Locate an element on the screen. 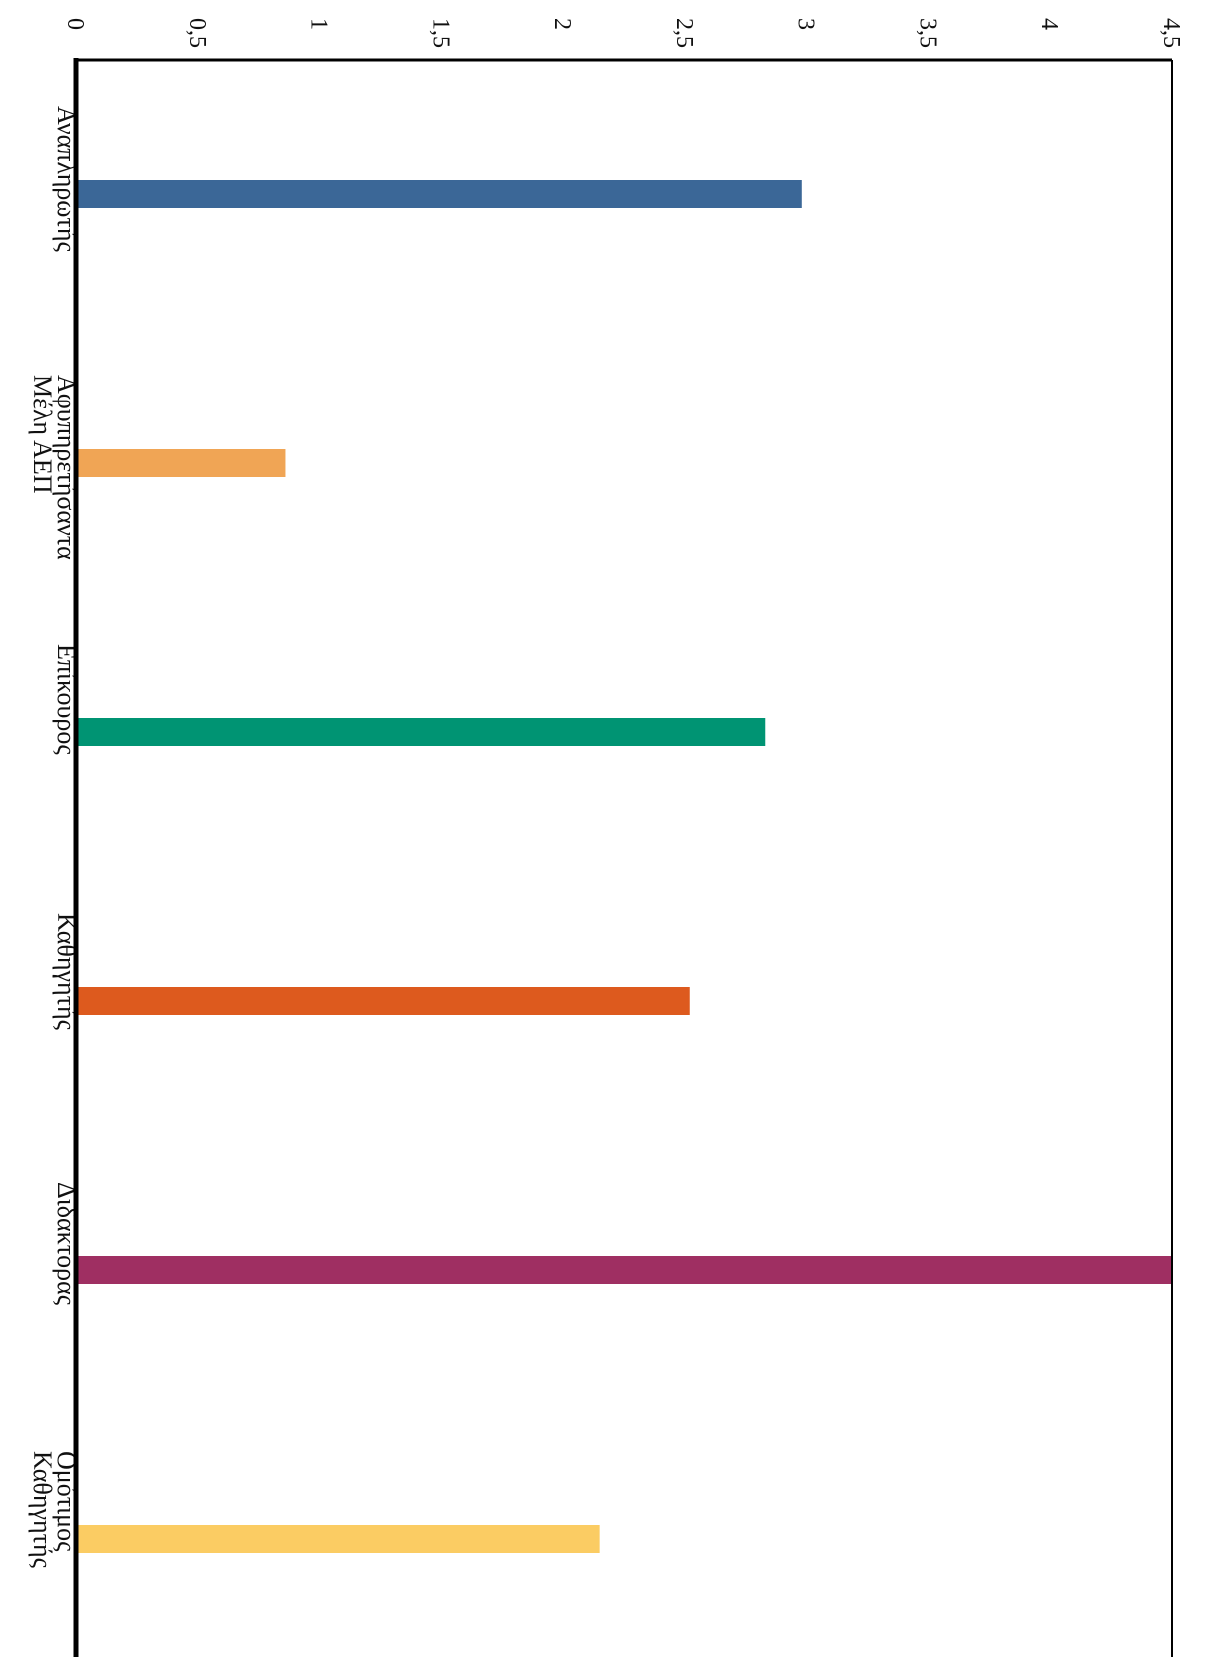 This screenshot has width=1212, height=1657. category-label-6-line-2: Καθηγητής is located at coordinates (42, 1510).